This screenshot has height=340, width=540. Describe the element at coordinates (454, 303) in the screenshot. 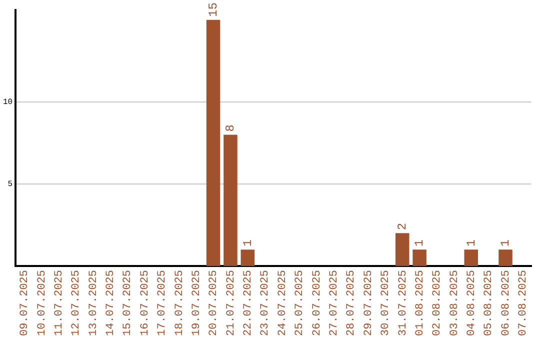

I see `x-tick-label: 03.08.2025` at that location.